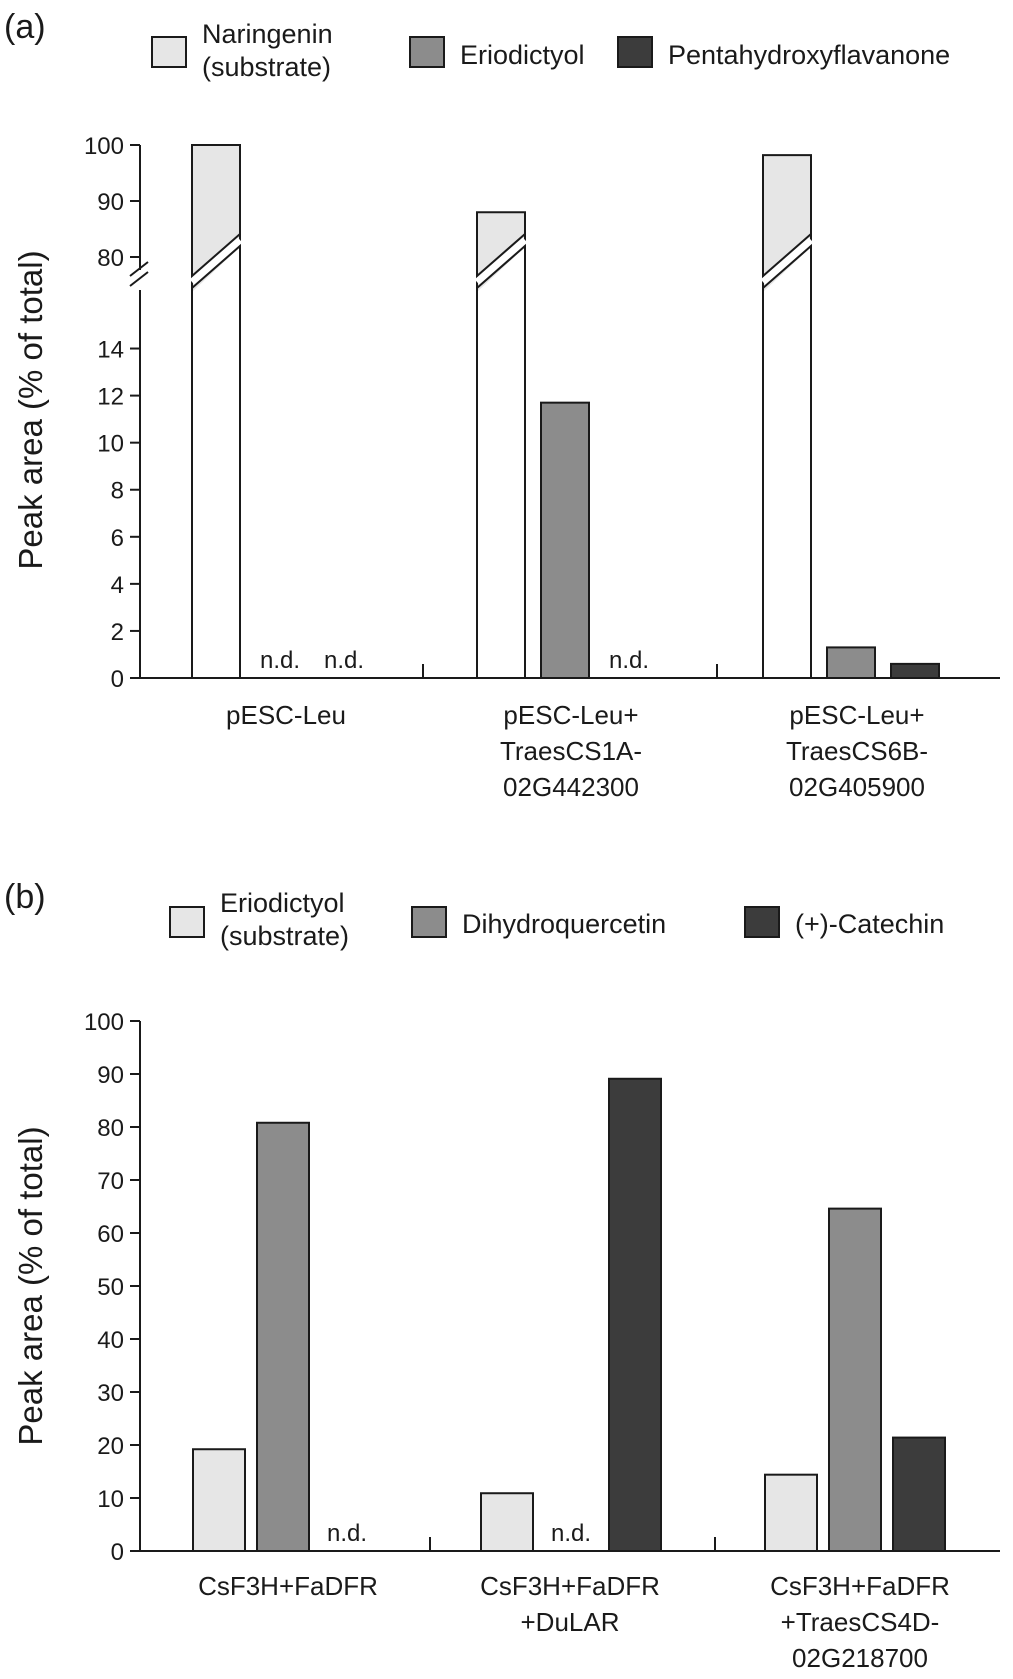  I want to click on y-tick-label-a: 100, so click(104, 146).